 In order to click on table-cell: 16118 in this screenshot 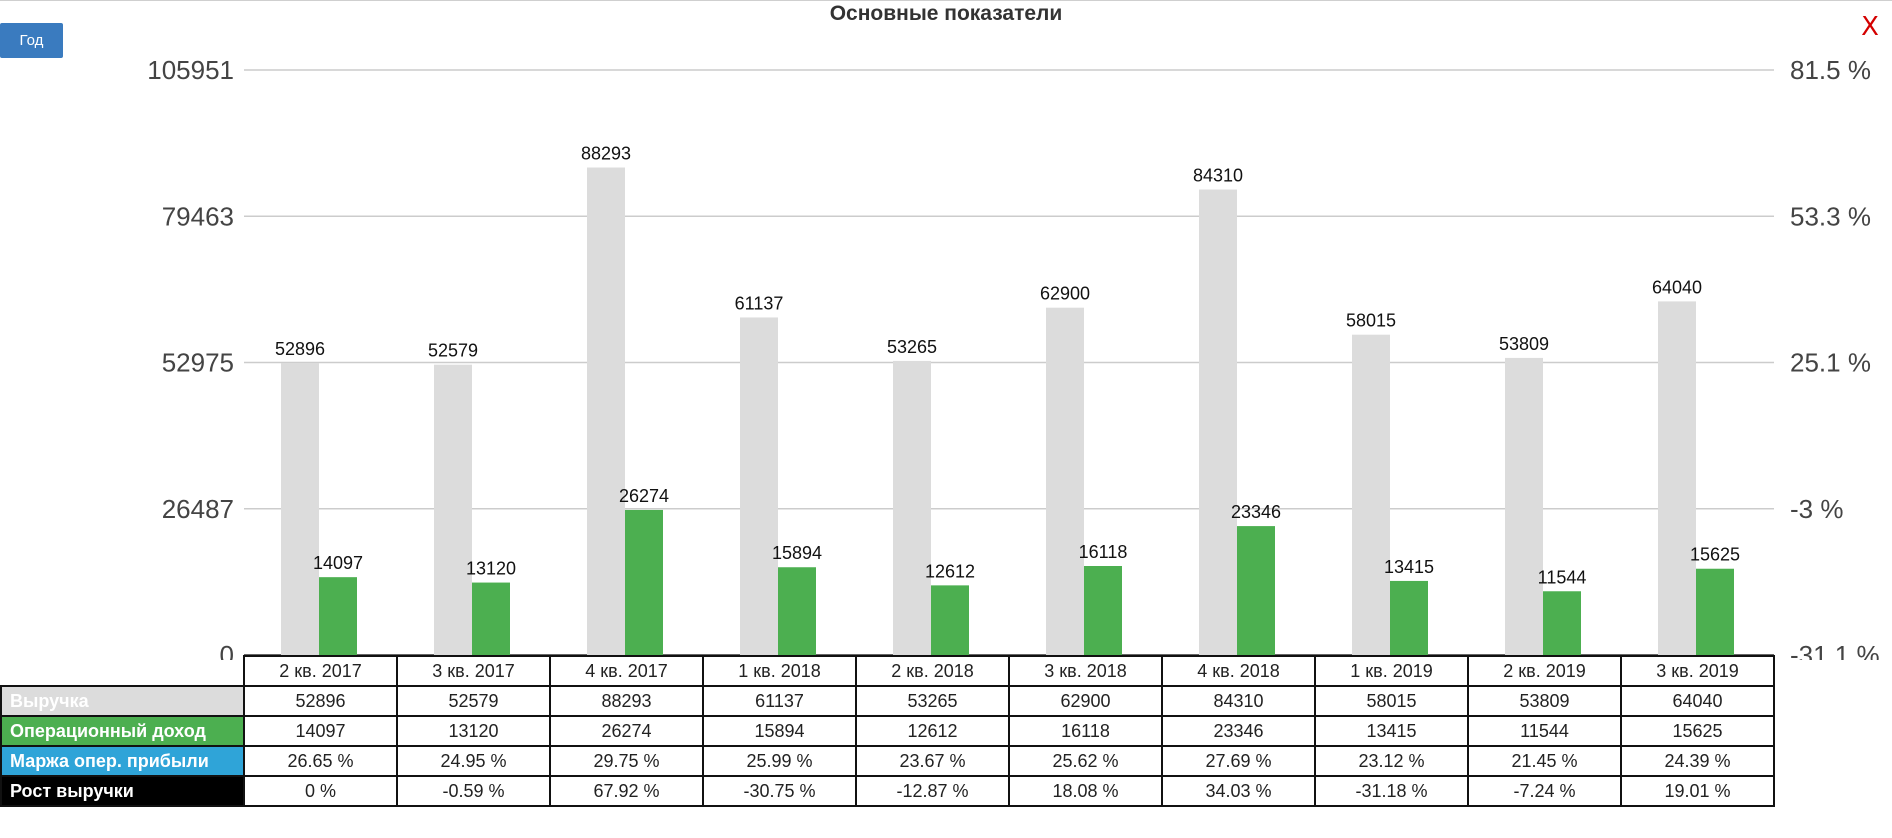, I will do `click(1085, 731)`.